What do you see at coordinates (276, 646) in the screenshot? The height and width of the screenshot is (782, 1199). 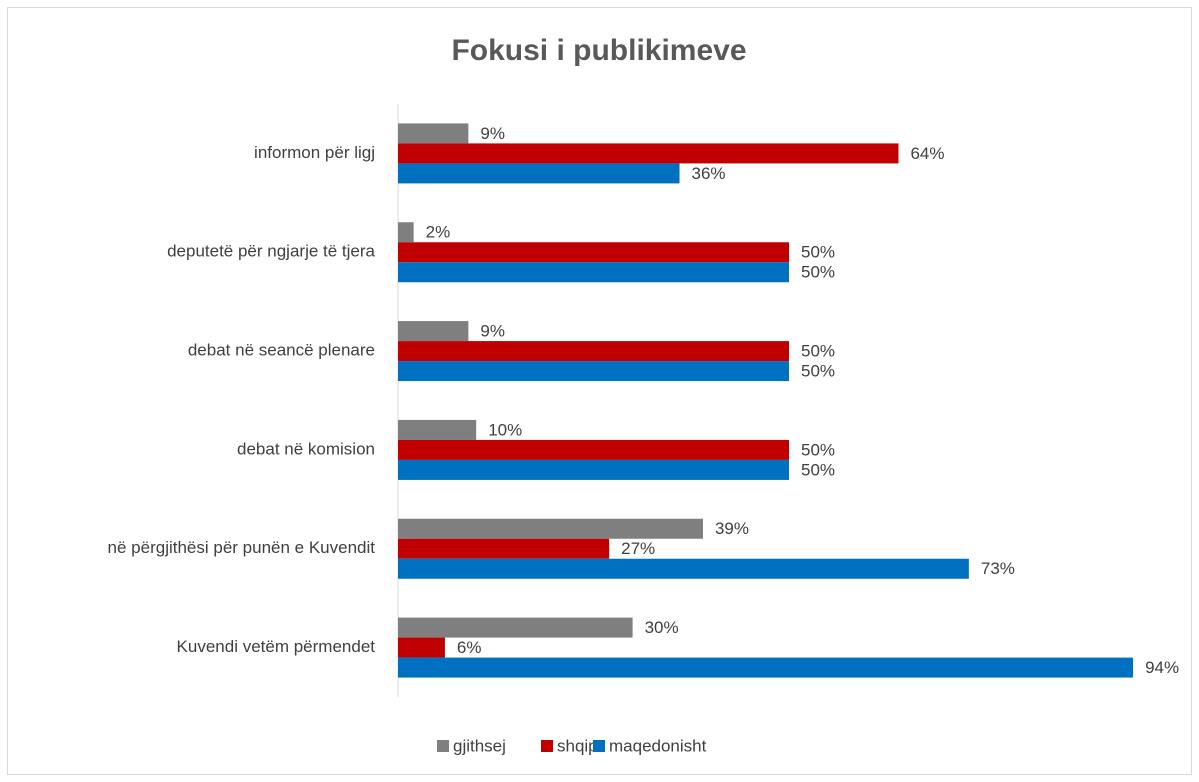 I see `category-label: Kuvendi vetëm përmendet` at bounding box center [276, 646].